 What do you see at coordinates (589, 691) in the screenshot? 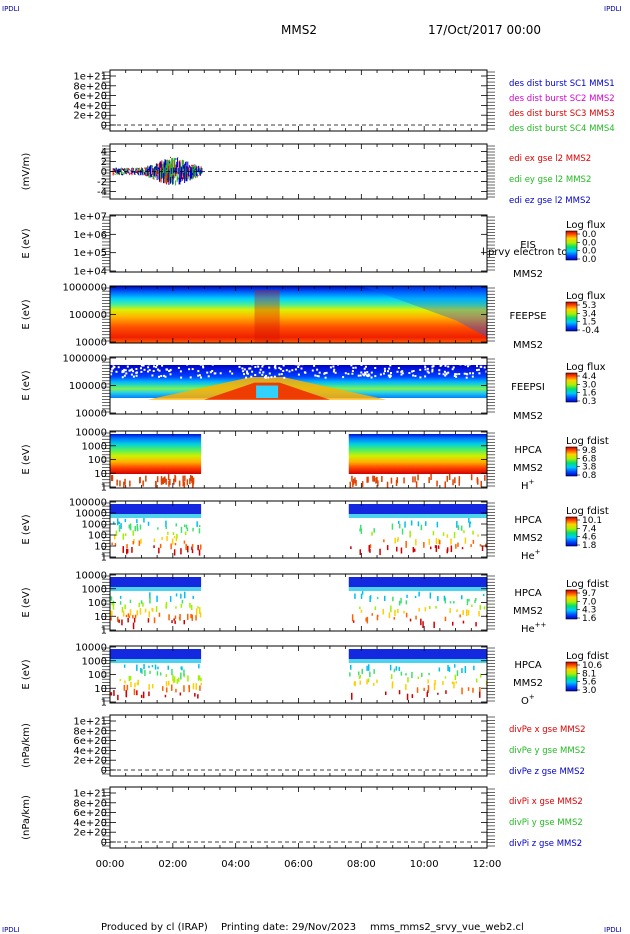
I see `colorbar-tick-label: 3.0` at bounding box center [589, 691].